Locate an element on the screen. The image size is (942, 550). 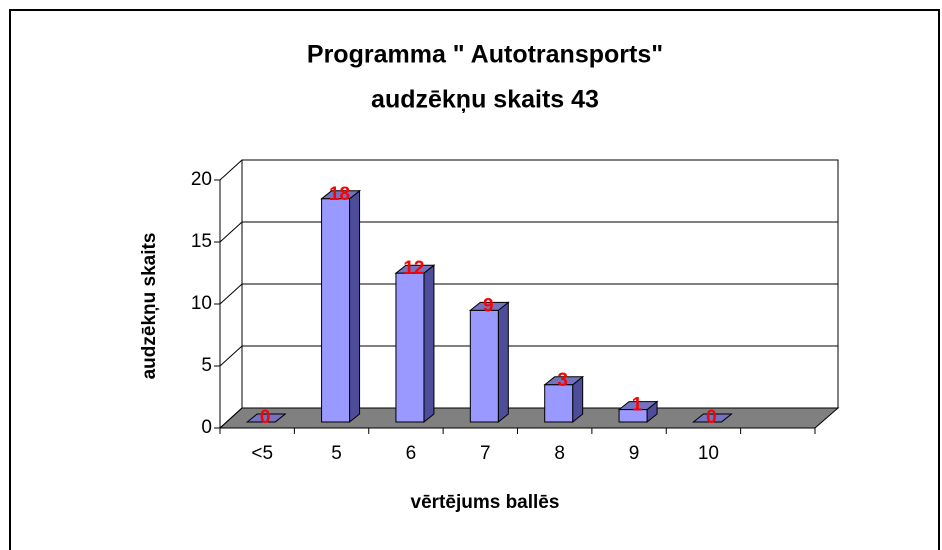
floor is located at coordinates (529, 418).